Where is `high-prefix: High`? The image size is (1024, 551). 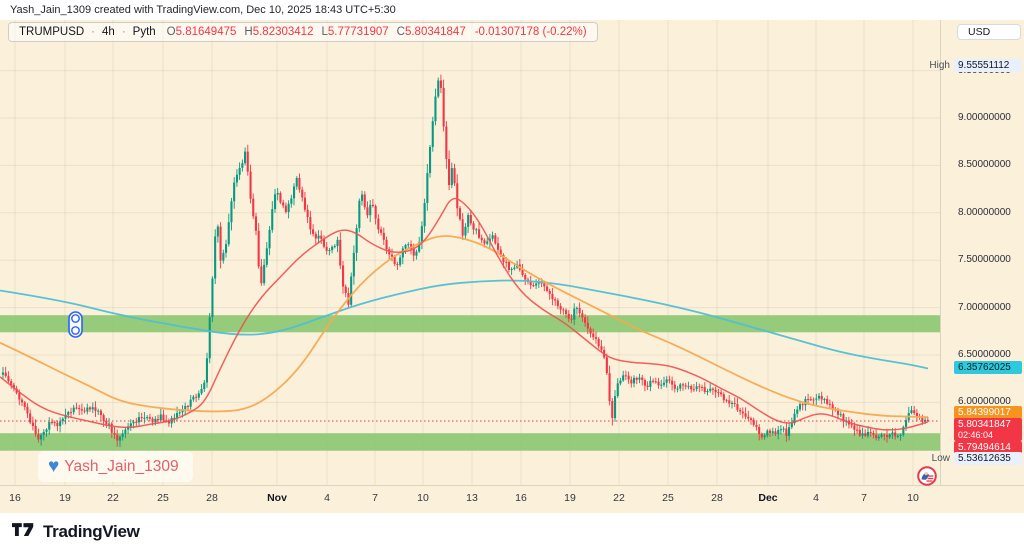
high-prefix: High is located at coordinates (939, 65).